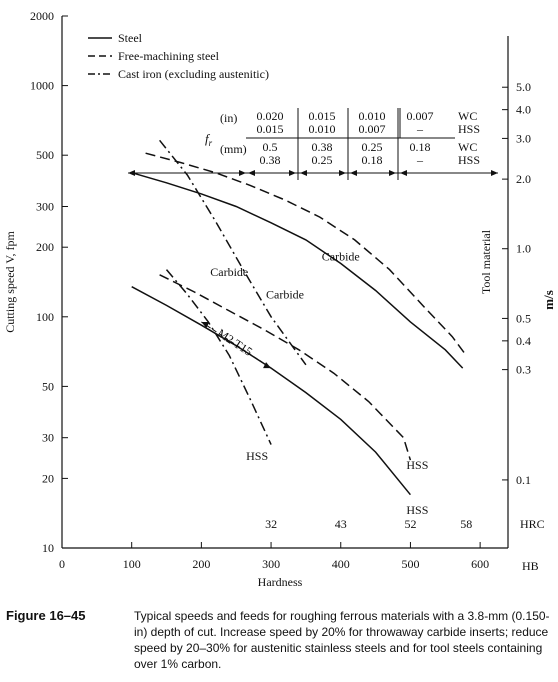 The image size is (558, 682). I want to click on feed-cell-bottom: 0.010, so click(322, 129).